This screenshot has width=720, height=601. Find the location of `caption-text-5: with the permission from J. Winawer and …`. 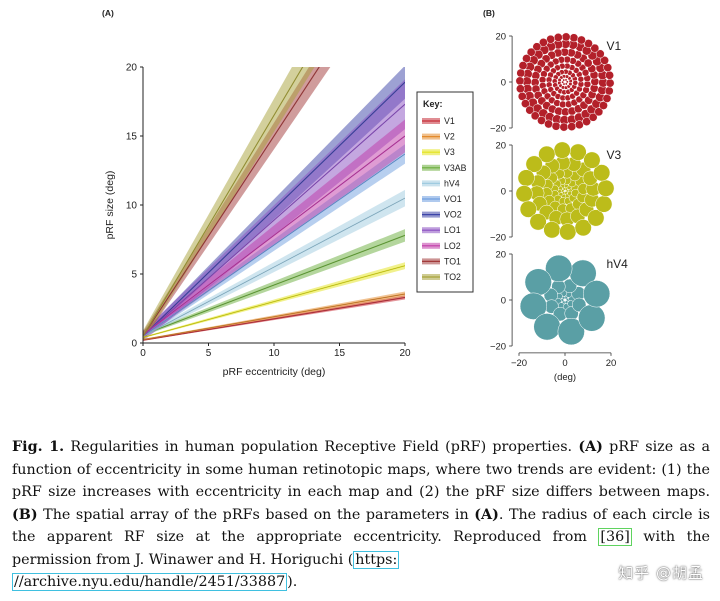

caption-text-5: with the permission from J. Winawer and … is located at coordinates (361, 548).